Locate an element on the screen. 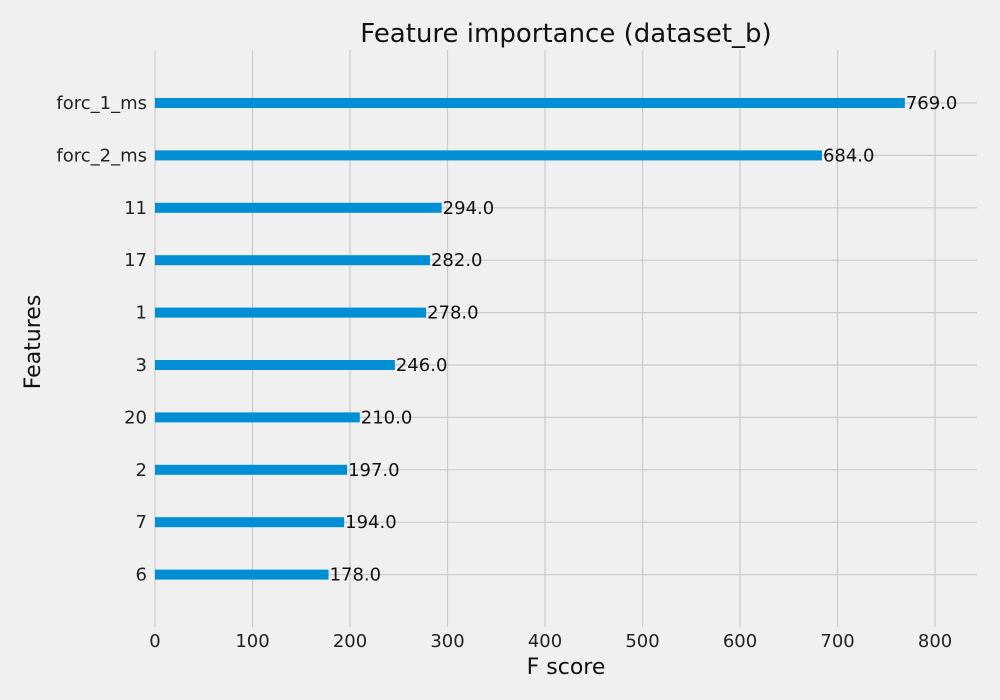  value-label: 197.0 is located at coordinates (374, 470).